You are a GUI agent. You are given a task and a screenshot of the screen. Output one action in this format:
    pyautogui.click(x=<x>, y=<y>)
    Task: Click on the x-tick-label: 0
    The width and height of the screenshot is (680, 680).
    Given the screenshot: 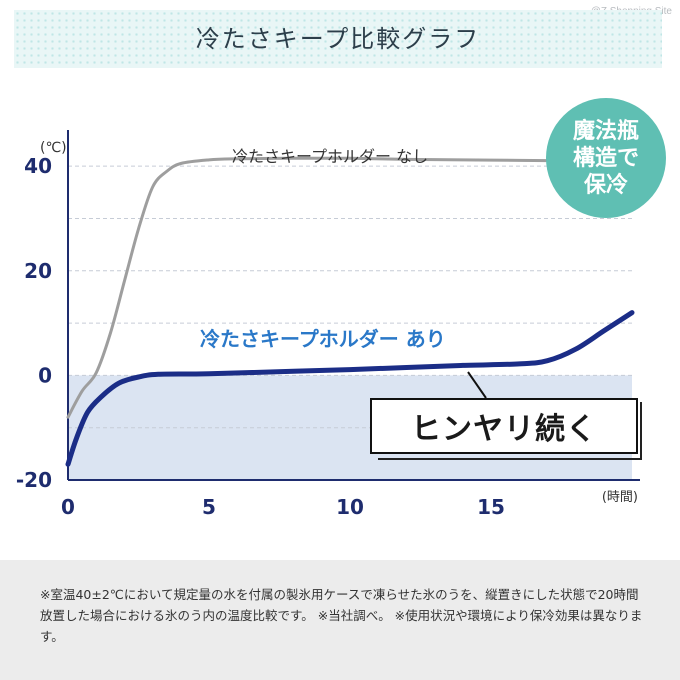 What is the action you would take?
    pyautogui.click(x=68, y=507)
    